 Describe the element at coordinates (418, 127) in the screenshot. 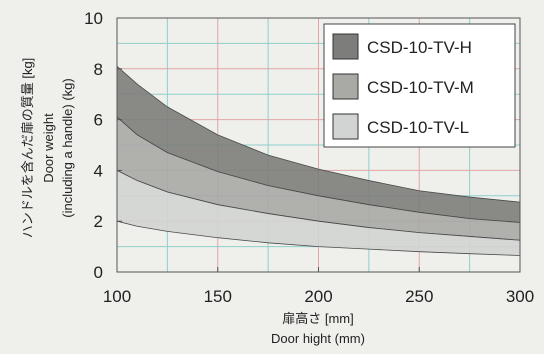

I see `legend-label-l: CSD-10-TV-L` at that location.